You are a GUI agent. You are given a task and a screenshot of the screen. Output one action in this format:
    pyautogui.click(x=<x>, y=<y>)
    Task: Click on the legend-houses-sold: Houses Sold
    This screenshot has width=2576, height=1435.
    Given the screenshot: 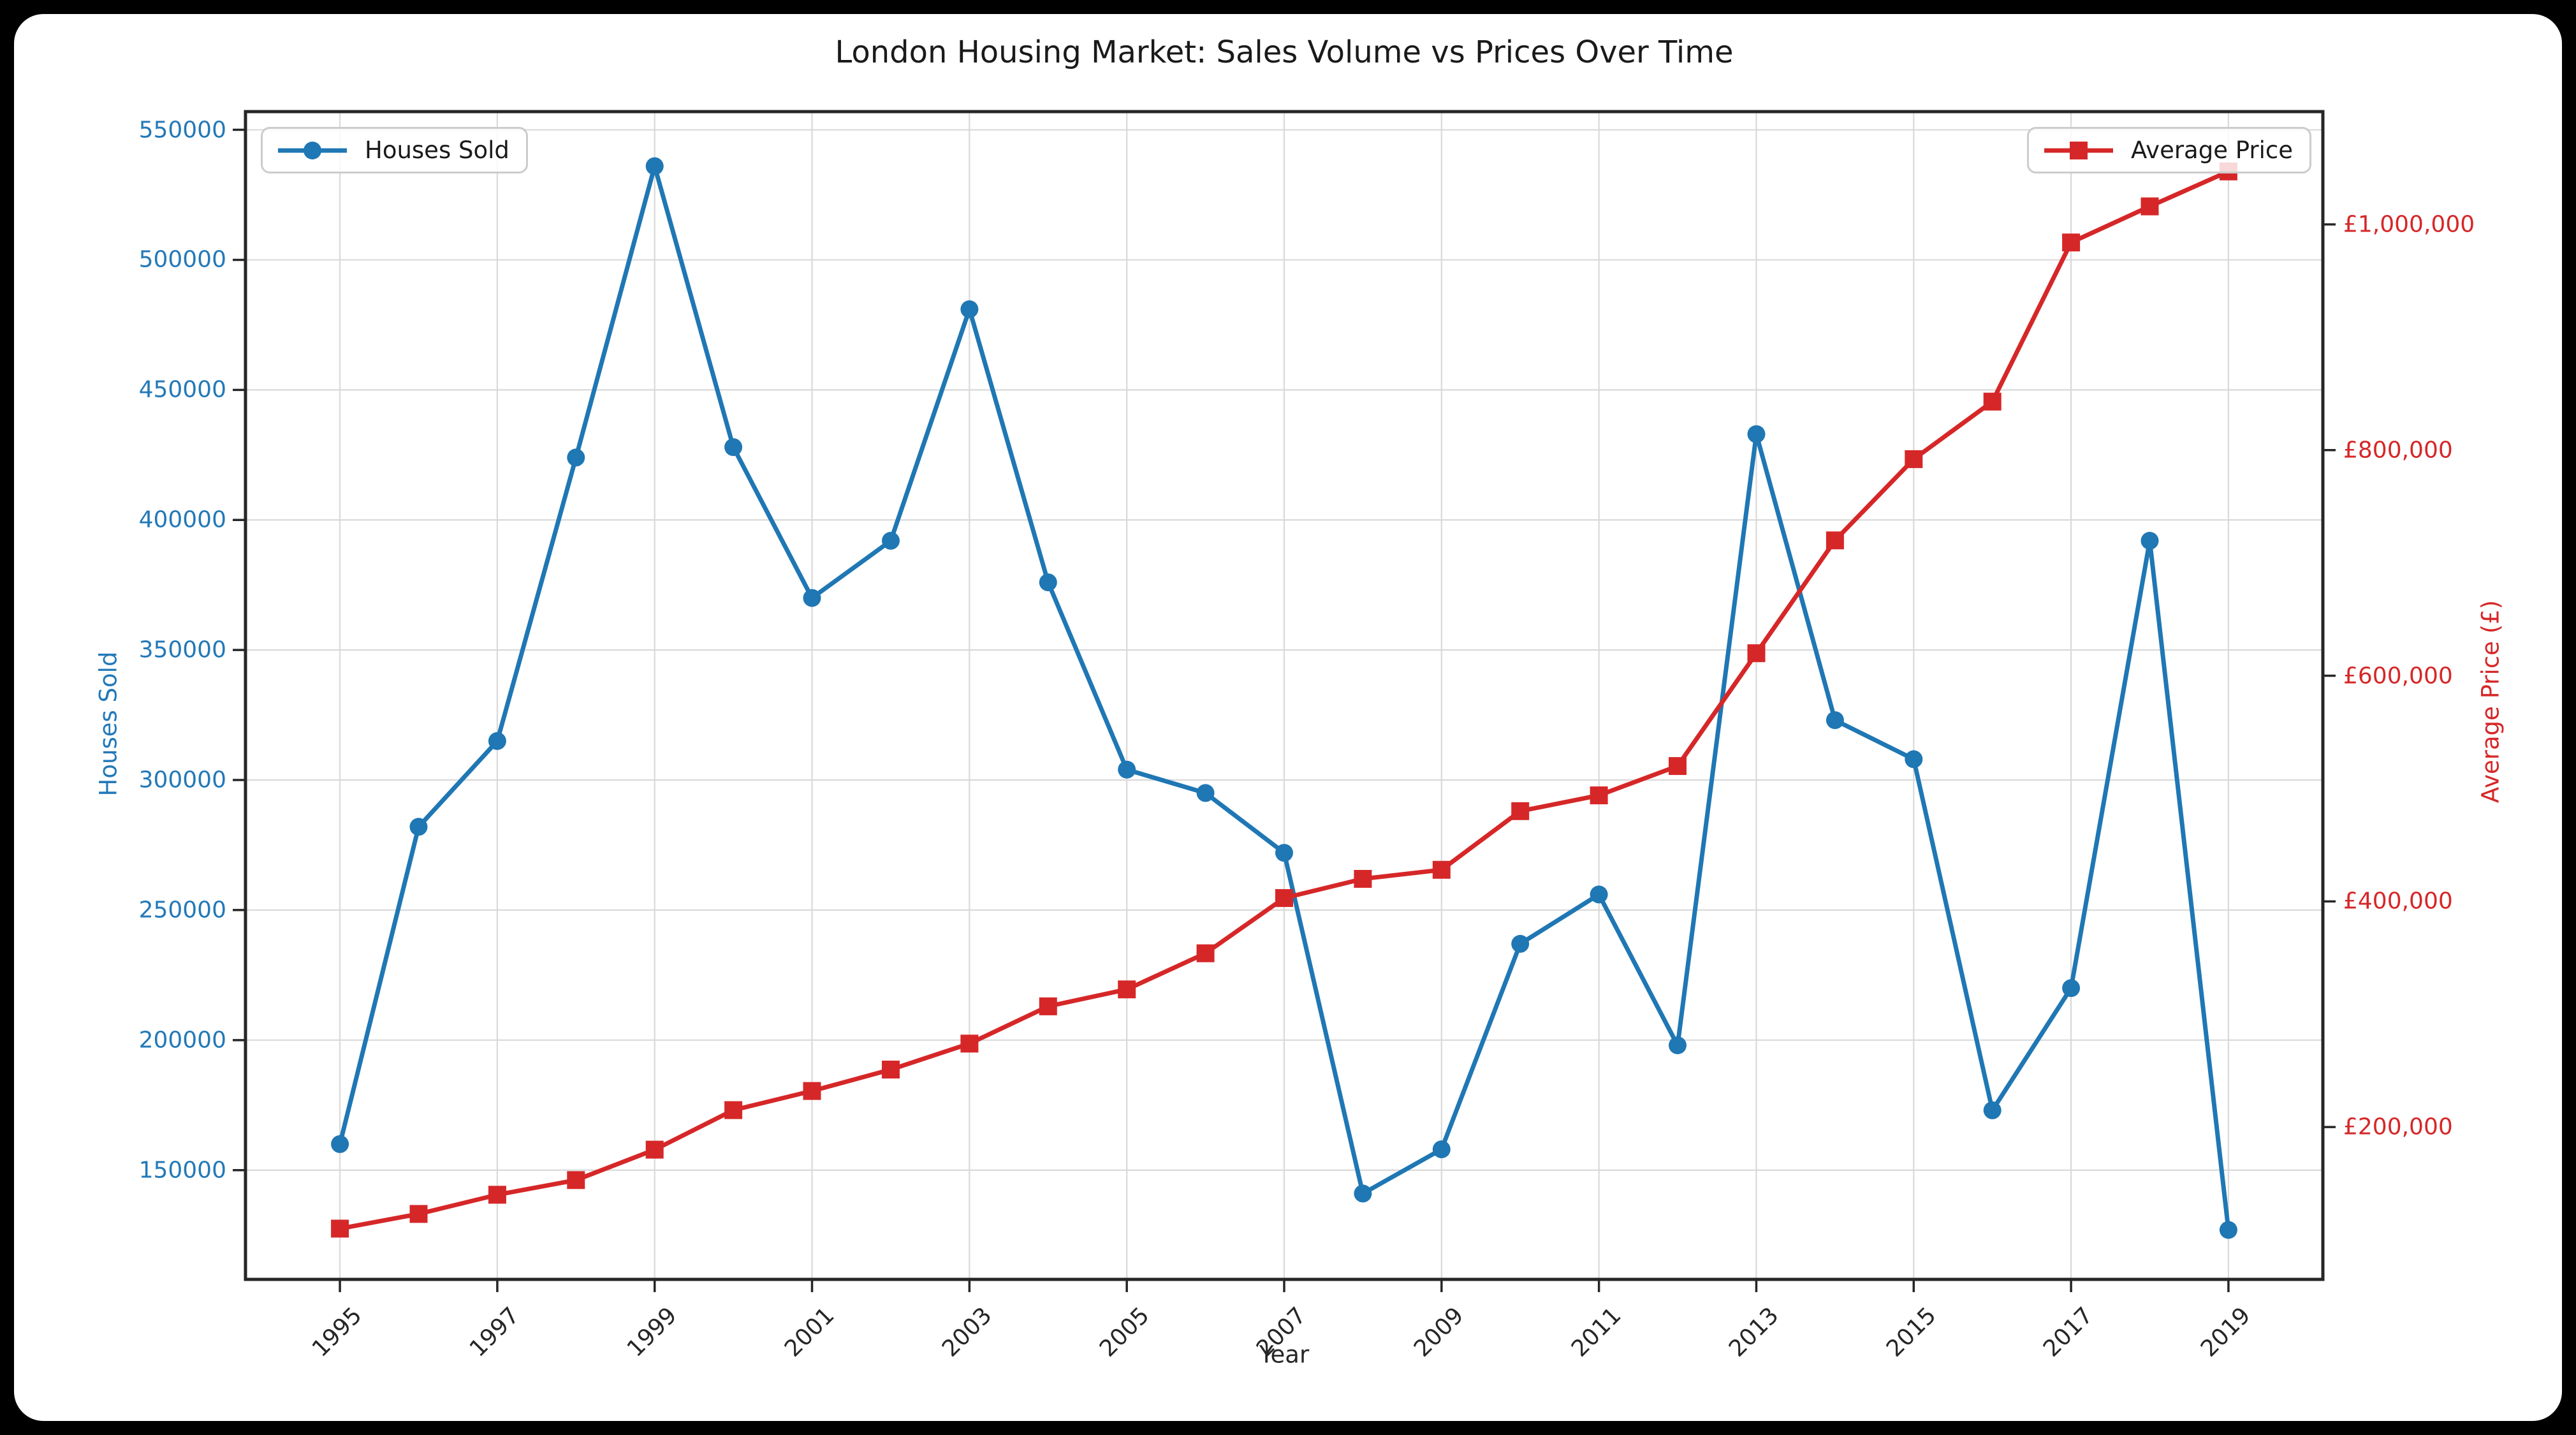 What is the action you would take?
    pyautogui.click(x=394, y=150)
    